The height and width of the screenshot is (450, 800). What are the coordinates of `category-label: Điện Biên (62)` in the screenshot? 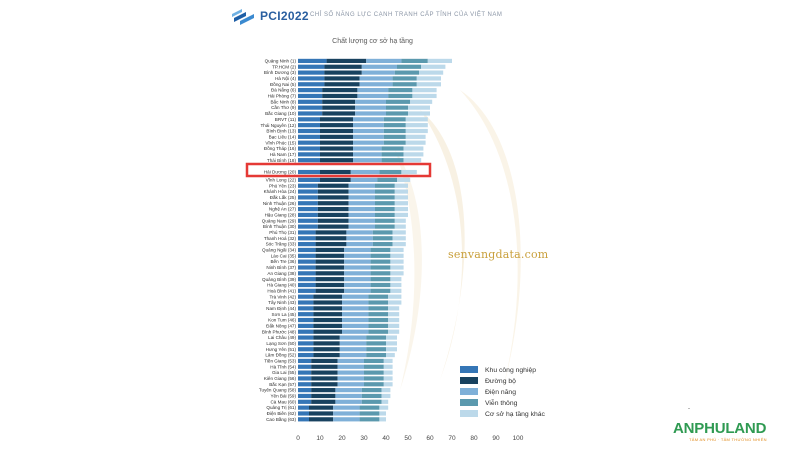 It's located at (282, 413).